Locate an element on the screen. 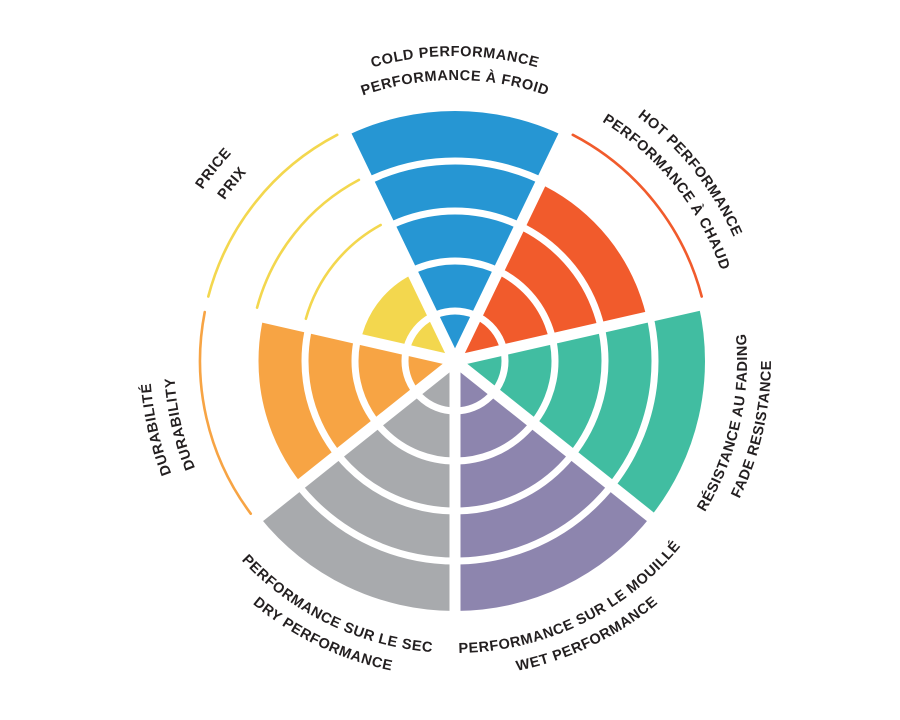 The width and height of the screenshot is (900, 720). sector-wedge-wet-performance is located at coordinates (553, 486).